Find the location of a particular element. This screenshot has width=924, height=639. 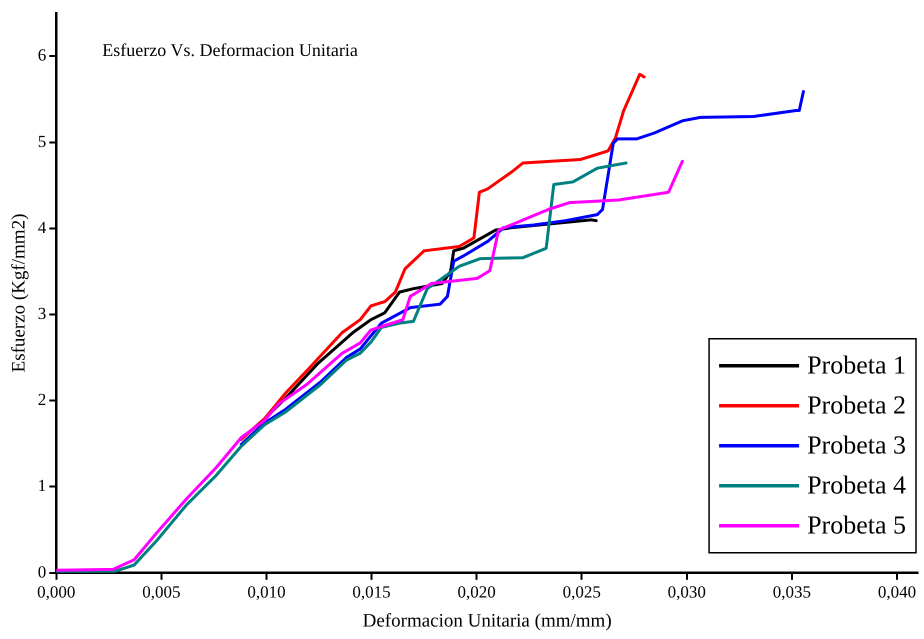

x-tick-label: 0,030 is located at coordinates (687, 592).